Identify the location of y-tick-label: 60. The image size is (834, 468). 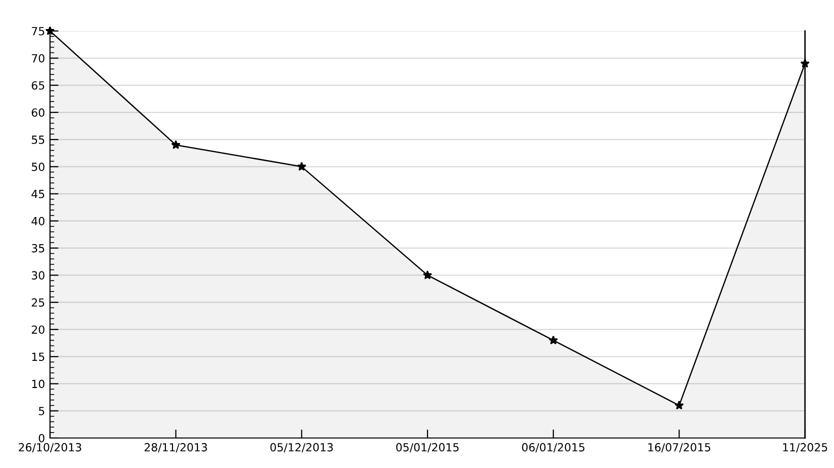
(38, 112).